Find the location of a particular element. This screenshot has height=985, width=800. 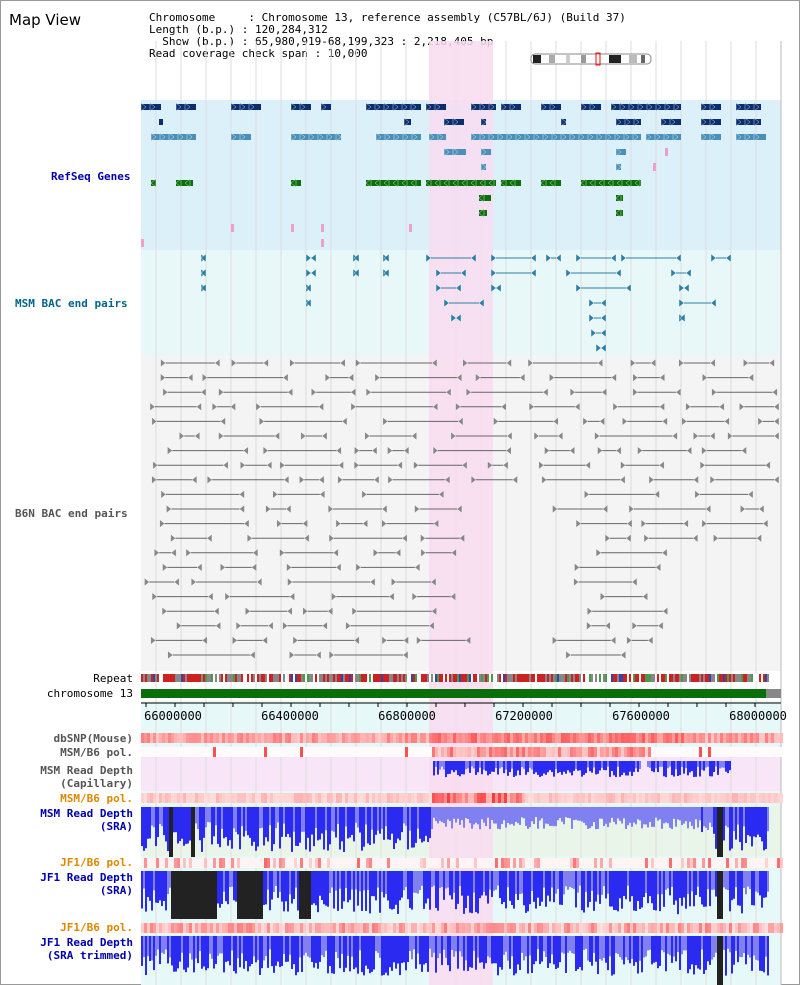

track-label-dbsnp: dbSNP(Mouse) is located at coordinates (93, 738).